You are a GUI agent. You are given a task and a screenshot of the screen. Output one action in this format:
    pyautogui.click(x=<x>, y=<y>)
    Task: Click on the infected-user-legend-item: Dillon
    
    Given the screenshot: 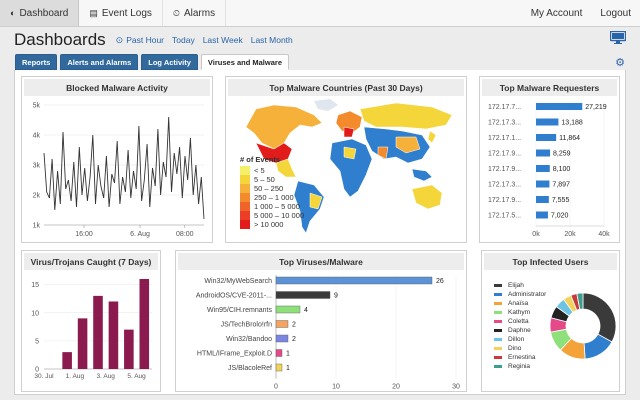 What is the action you would take?
    pyautogui.click(x=520, y=339)
    